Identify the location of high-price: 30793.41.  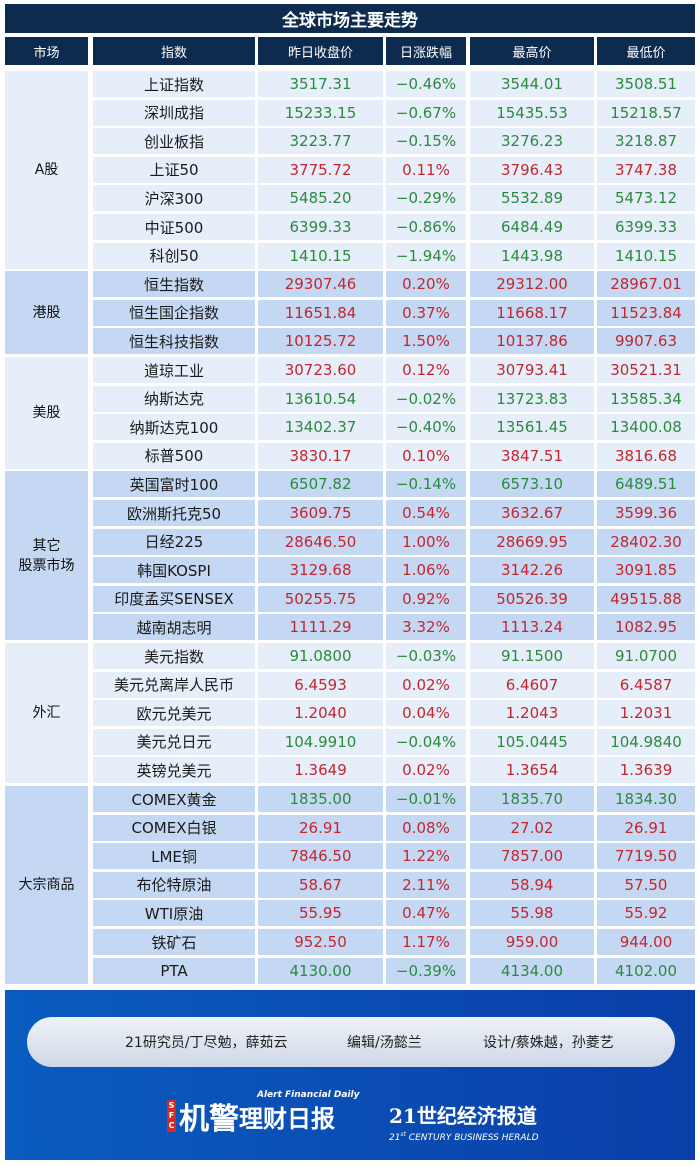
(532, 370).